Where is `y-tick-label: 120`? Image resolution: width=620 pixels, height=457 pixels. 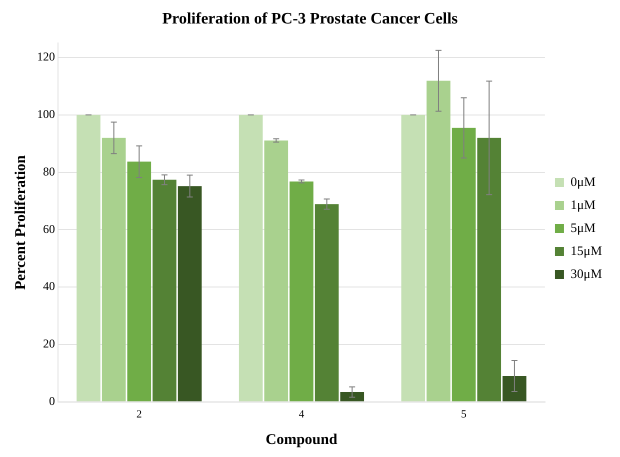 y-tick-label: 120 is located at coordinates (46, 57).